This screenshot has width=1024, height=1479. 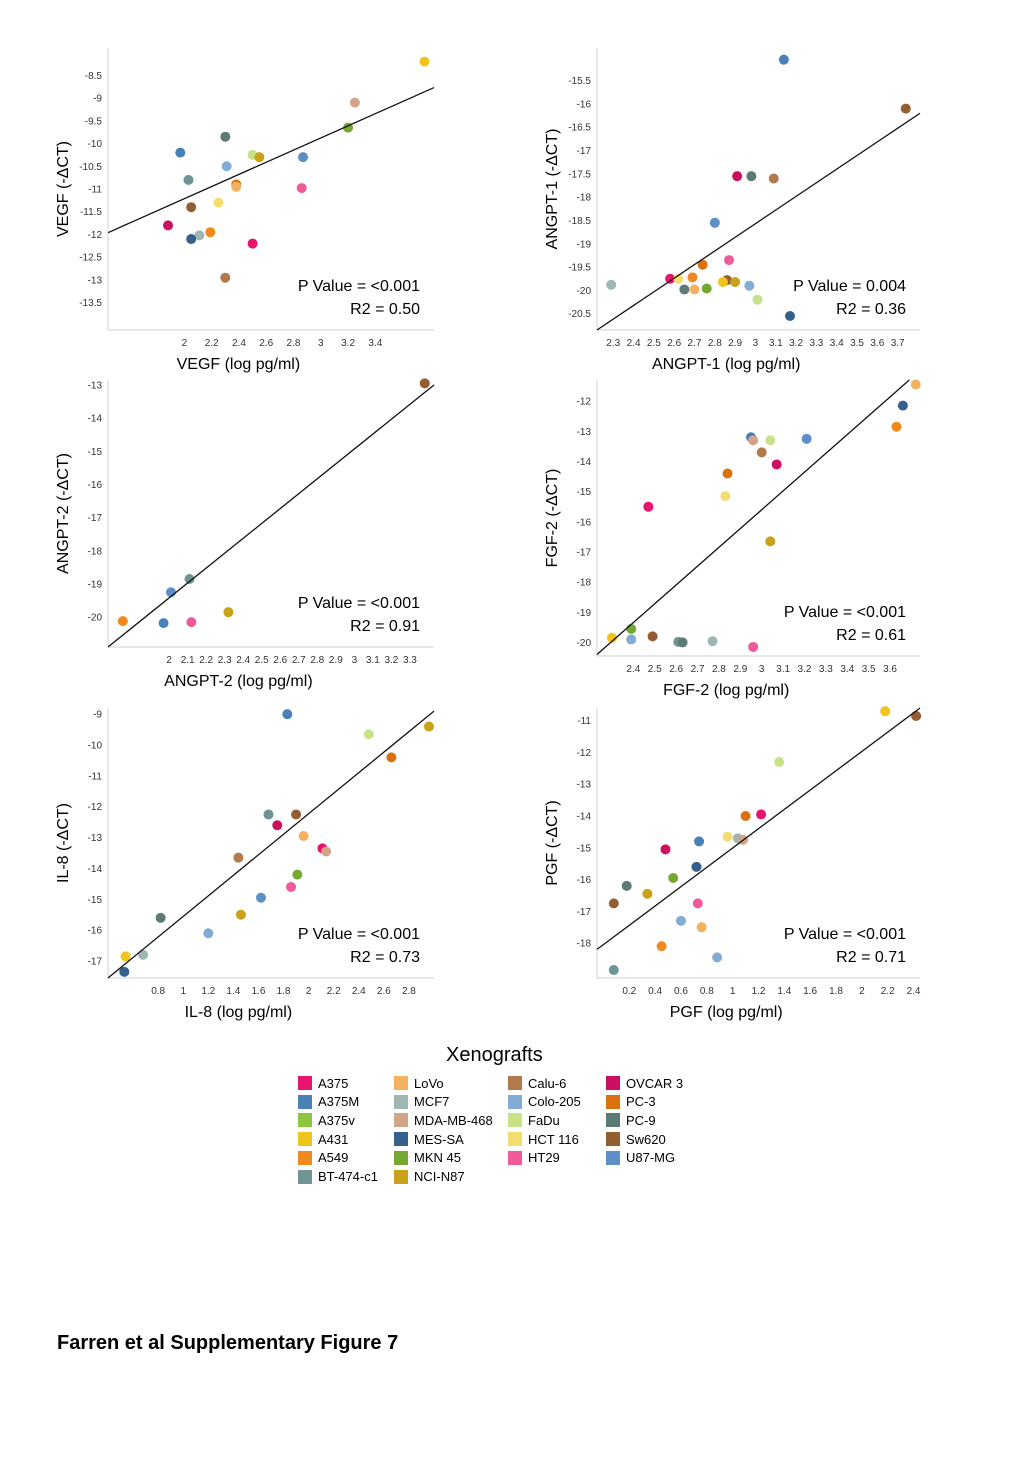 I want to click on y-tick-label: -20, so click(x=95, y=618).